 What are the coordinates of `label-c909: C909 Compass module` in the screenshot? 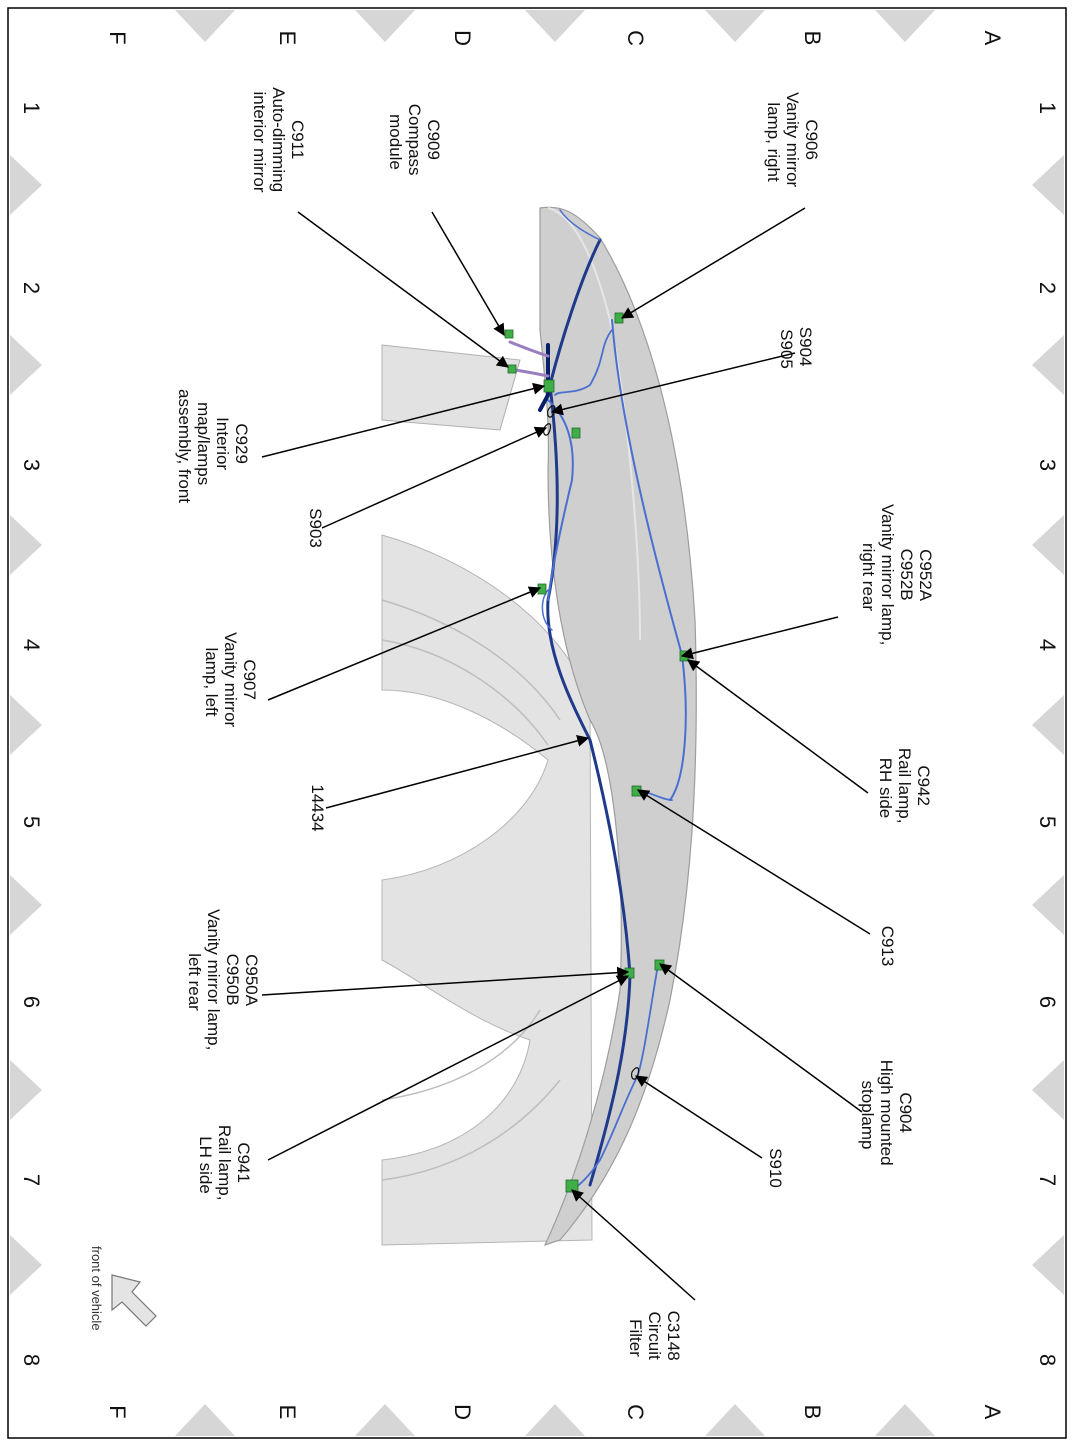 It's located at (414, 142).